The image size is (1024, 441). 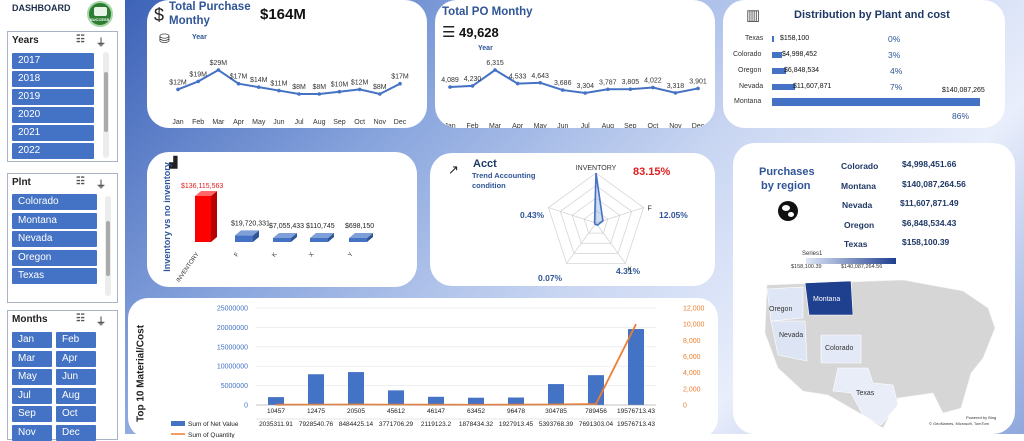 What do you see at coordinates (894, 55) in the screenshot?
I see `dist-pct: 3%` at bounding box center [894, 55].